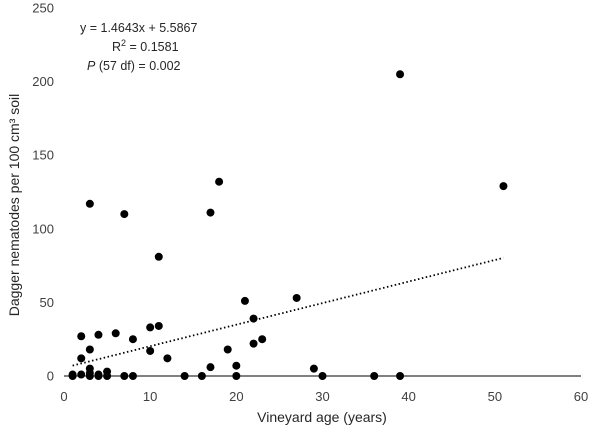 The width and height of the screenshot is (600, 434). Describe the element at coordinates (63, 396) in the screenshot. I see `x-tick-label: 0` at that location.